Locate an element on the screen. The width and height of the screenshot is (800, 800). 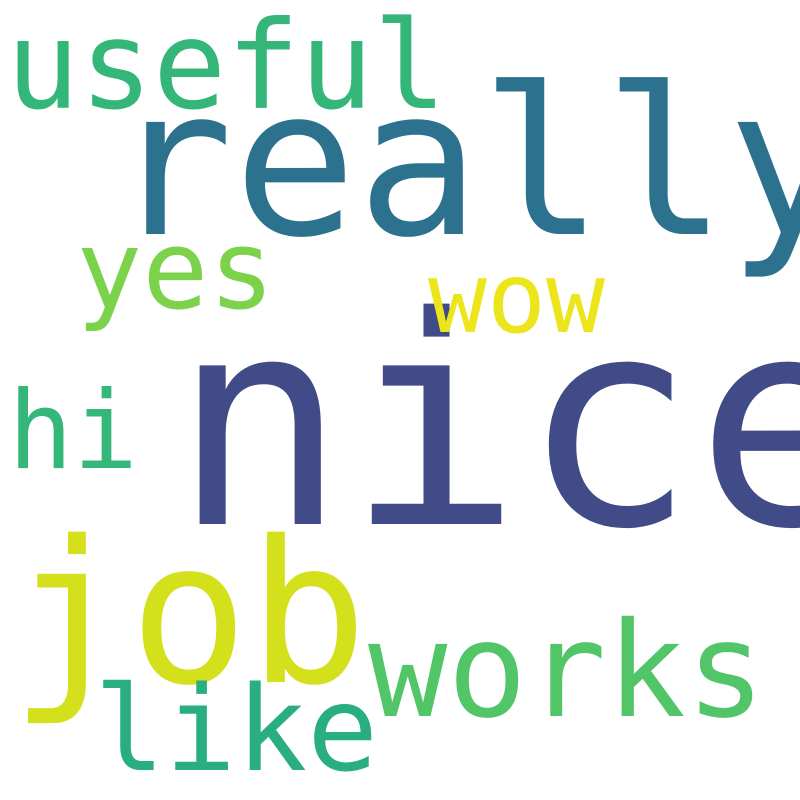
word-hi: hi is located at coordinates (73, 431).